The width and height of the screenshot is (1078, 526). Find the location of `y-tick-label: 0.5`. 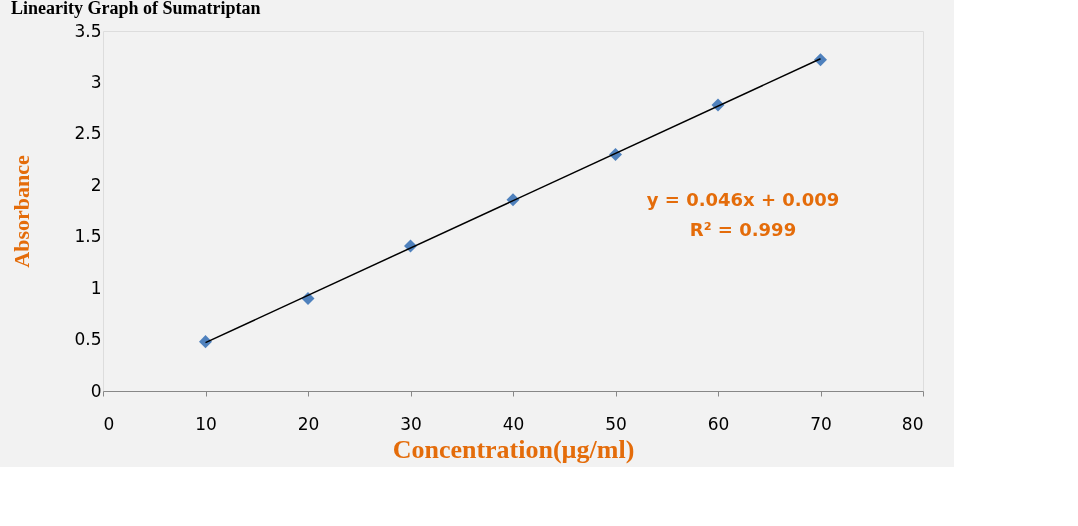

y-tick-label: 0.5 is located at coordinates (88, 339).